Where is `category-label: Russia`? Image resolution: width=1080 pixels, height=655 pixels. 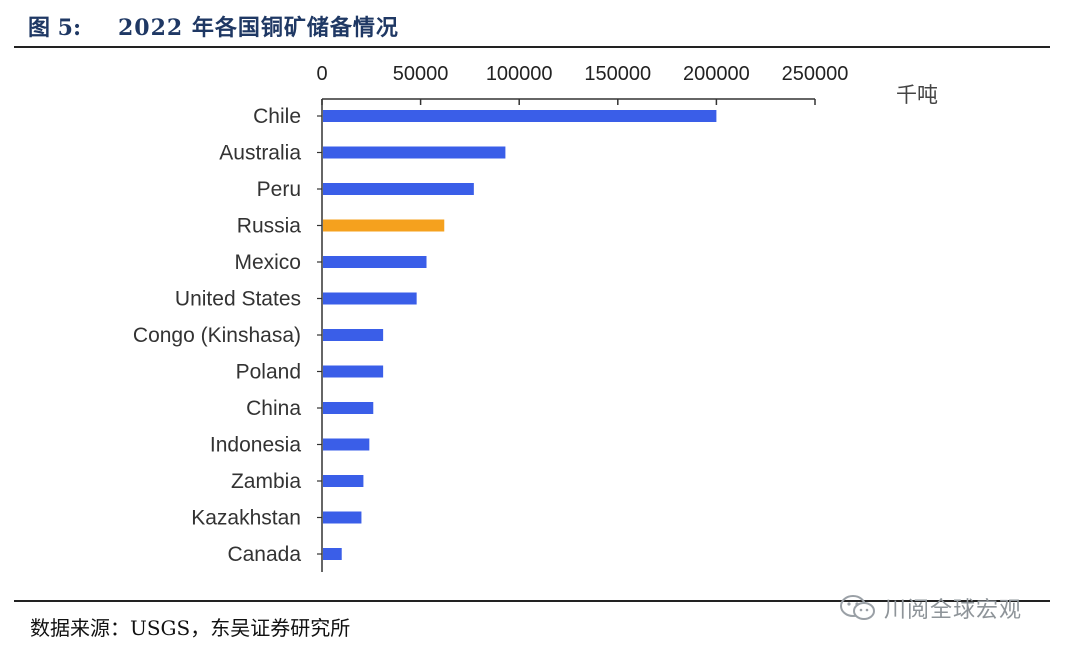 category-label: Russia is located at coordinates (269, 226).